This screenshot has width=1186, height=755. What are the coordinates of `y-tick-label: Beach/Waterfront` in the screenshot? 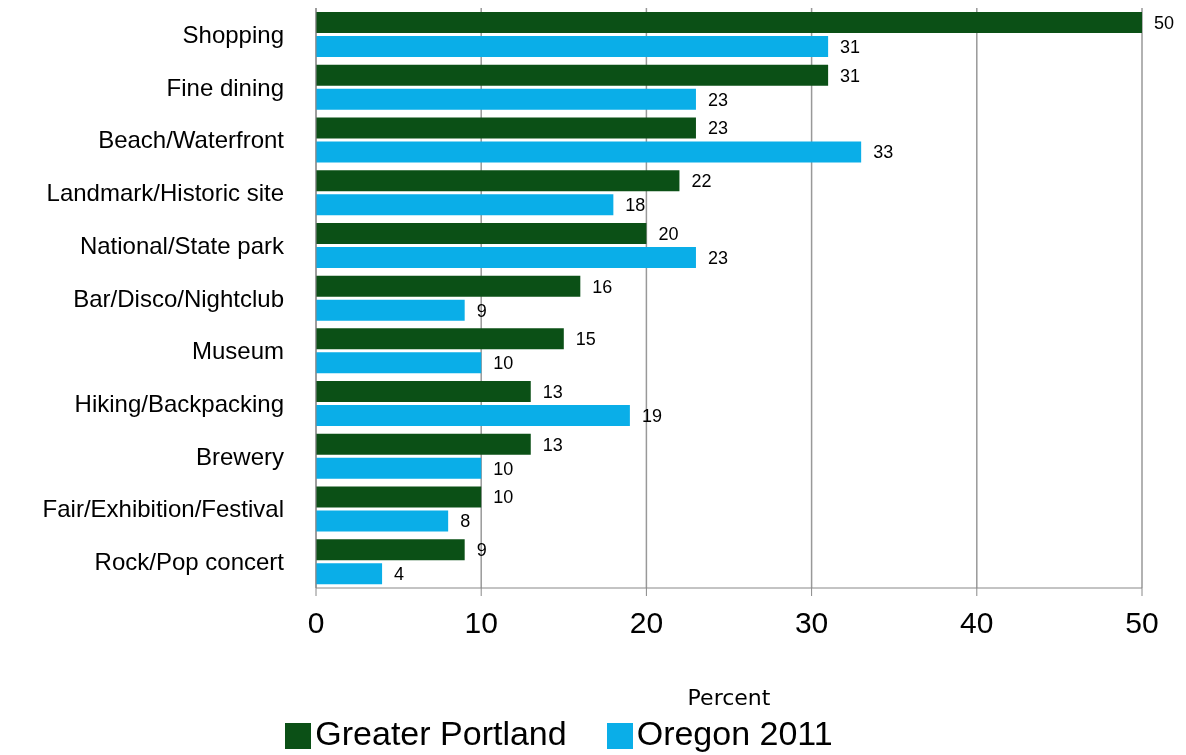 It's located at (191, 140).